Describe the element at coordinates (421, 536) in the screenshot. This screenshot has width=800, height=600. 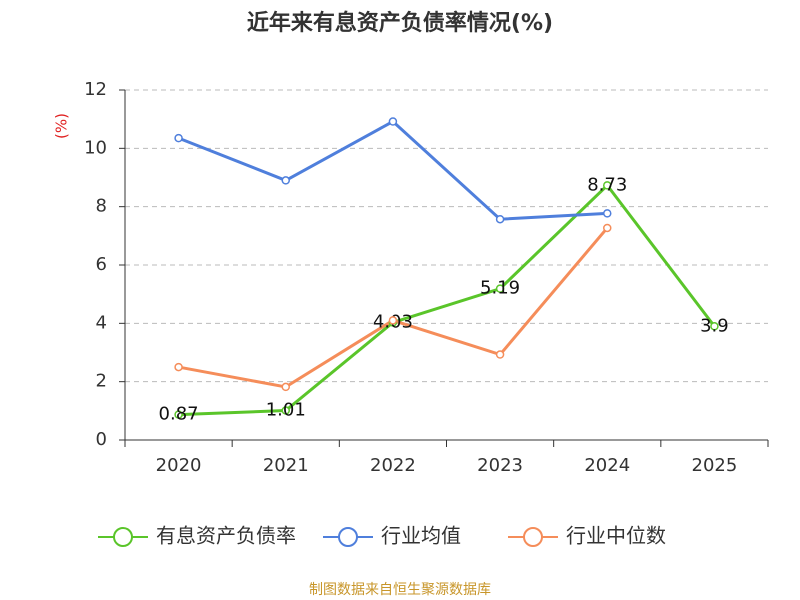
I see `legend-label: 行业均值` at that location.